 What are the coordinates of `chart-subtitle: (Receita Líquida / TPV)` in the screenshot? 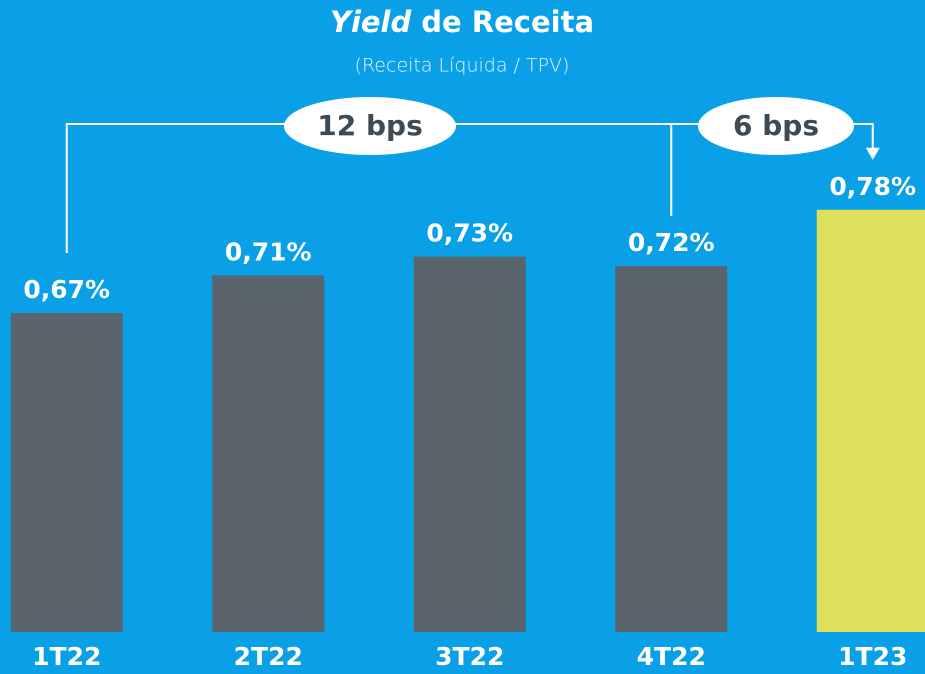 It's located at (462, 66).